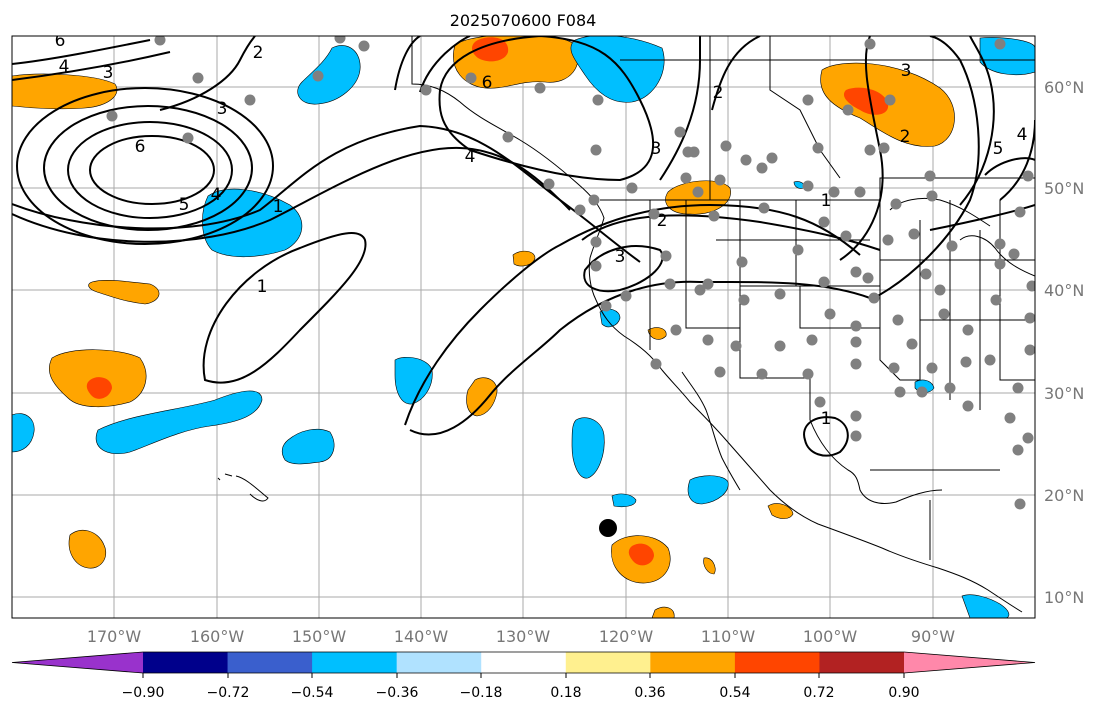 The image size is (1105, 712). Describe the element at coordinates (626, 636) in the screenshot. I see `lon-label: 120°W` at that location.